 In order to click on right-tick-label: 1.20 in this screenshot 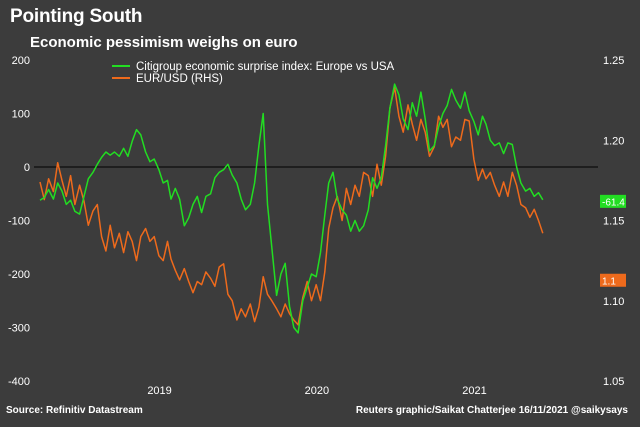, I will do `click(613, 141)`.